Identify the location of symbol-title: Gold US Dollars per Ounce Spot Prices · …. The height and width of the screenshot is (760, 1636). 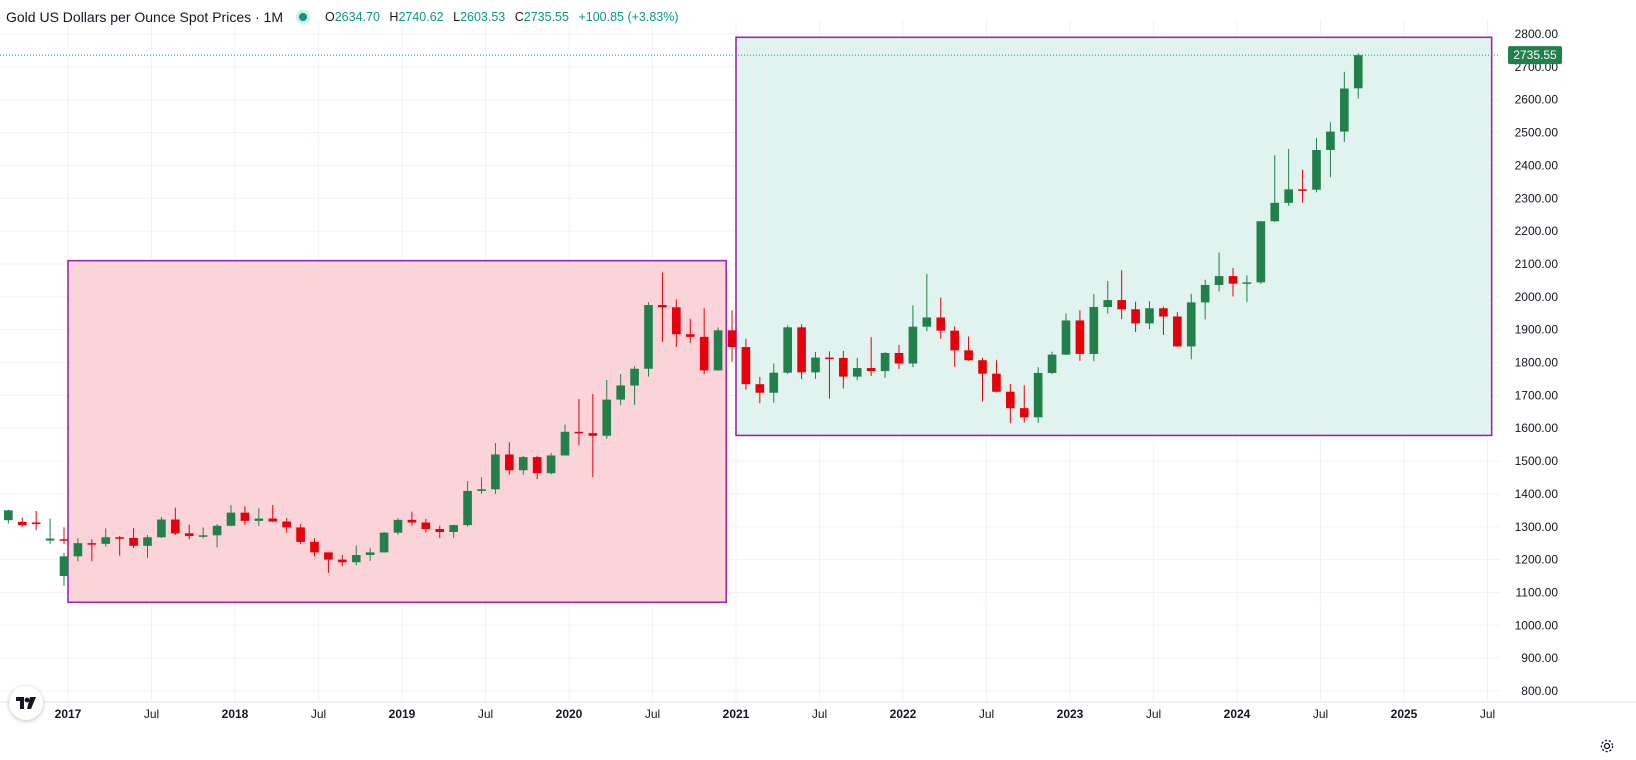
(144, 17).